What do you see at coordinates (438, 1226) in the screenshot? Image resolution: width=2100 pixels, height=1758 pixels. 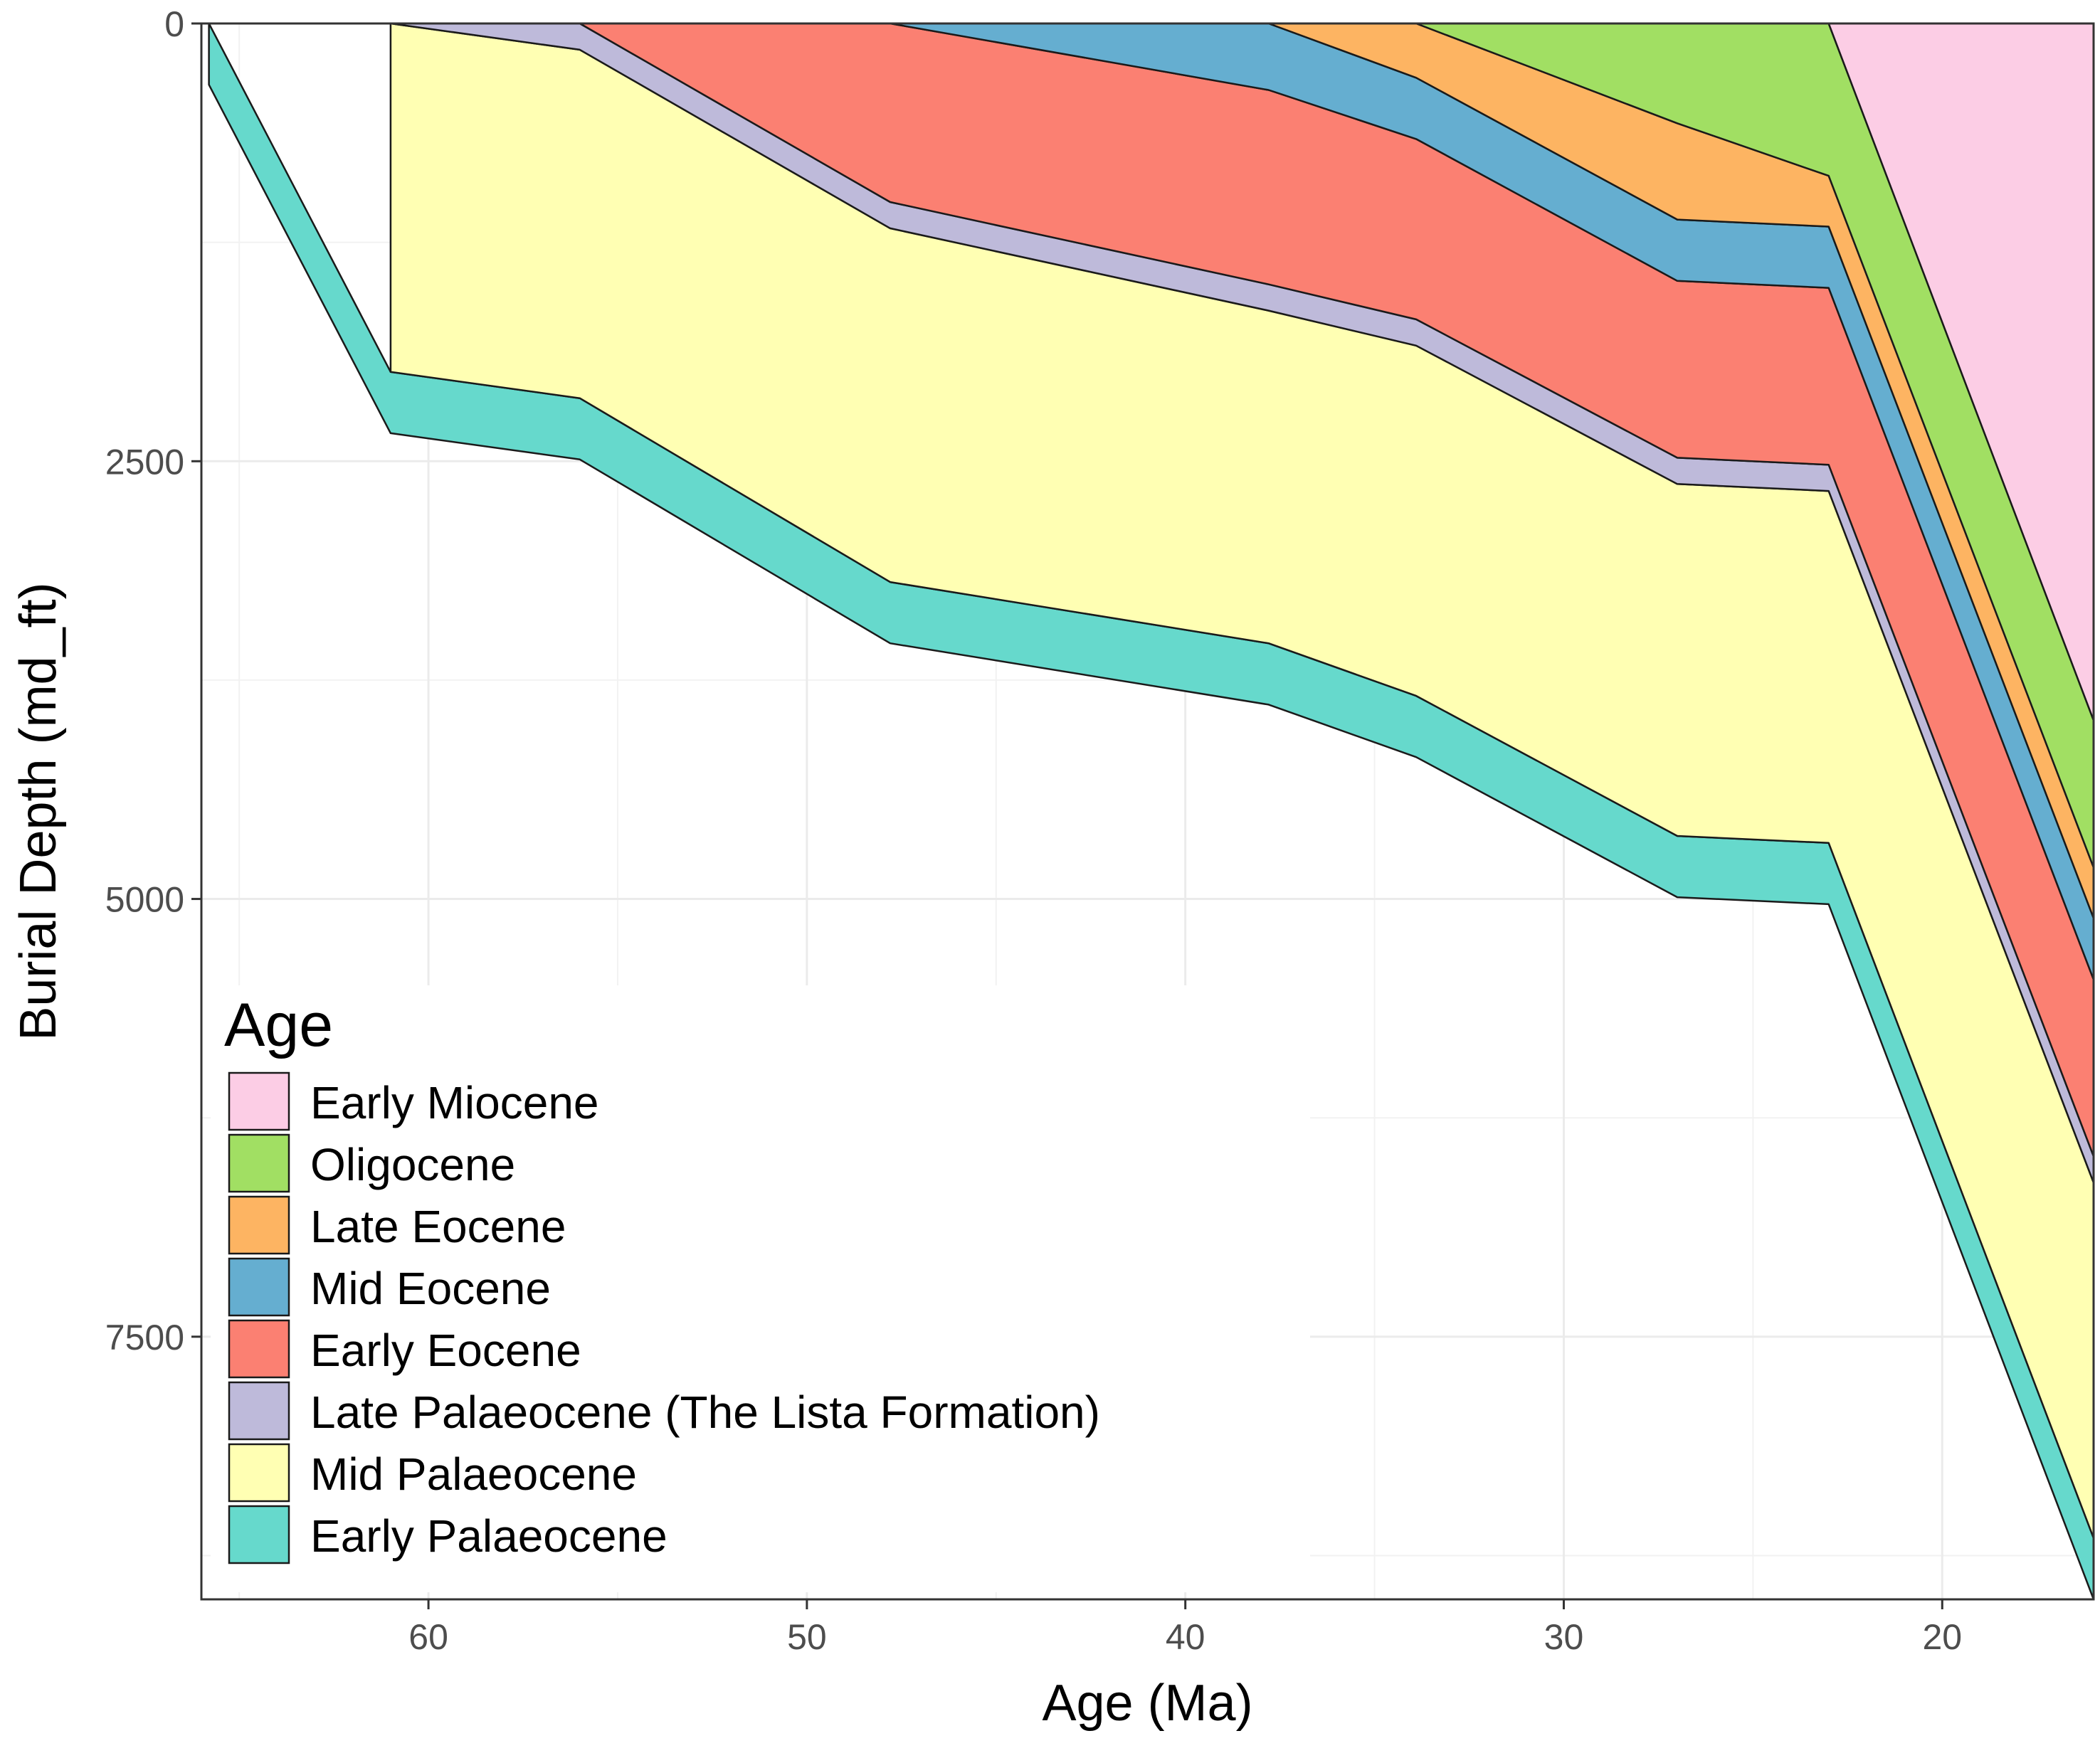 I see `legend-entry-label: Late Eocene` at bounding box center [438, 1226].